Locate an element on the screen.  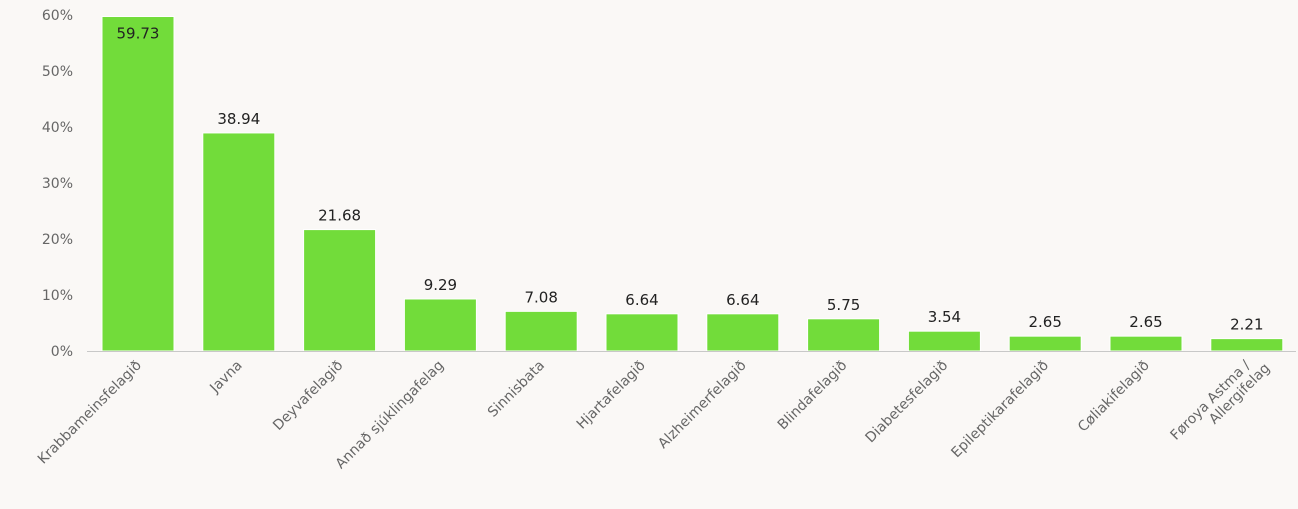
y-tick-label: 10% is located at coordinates (57, 296).